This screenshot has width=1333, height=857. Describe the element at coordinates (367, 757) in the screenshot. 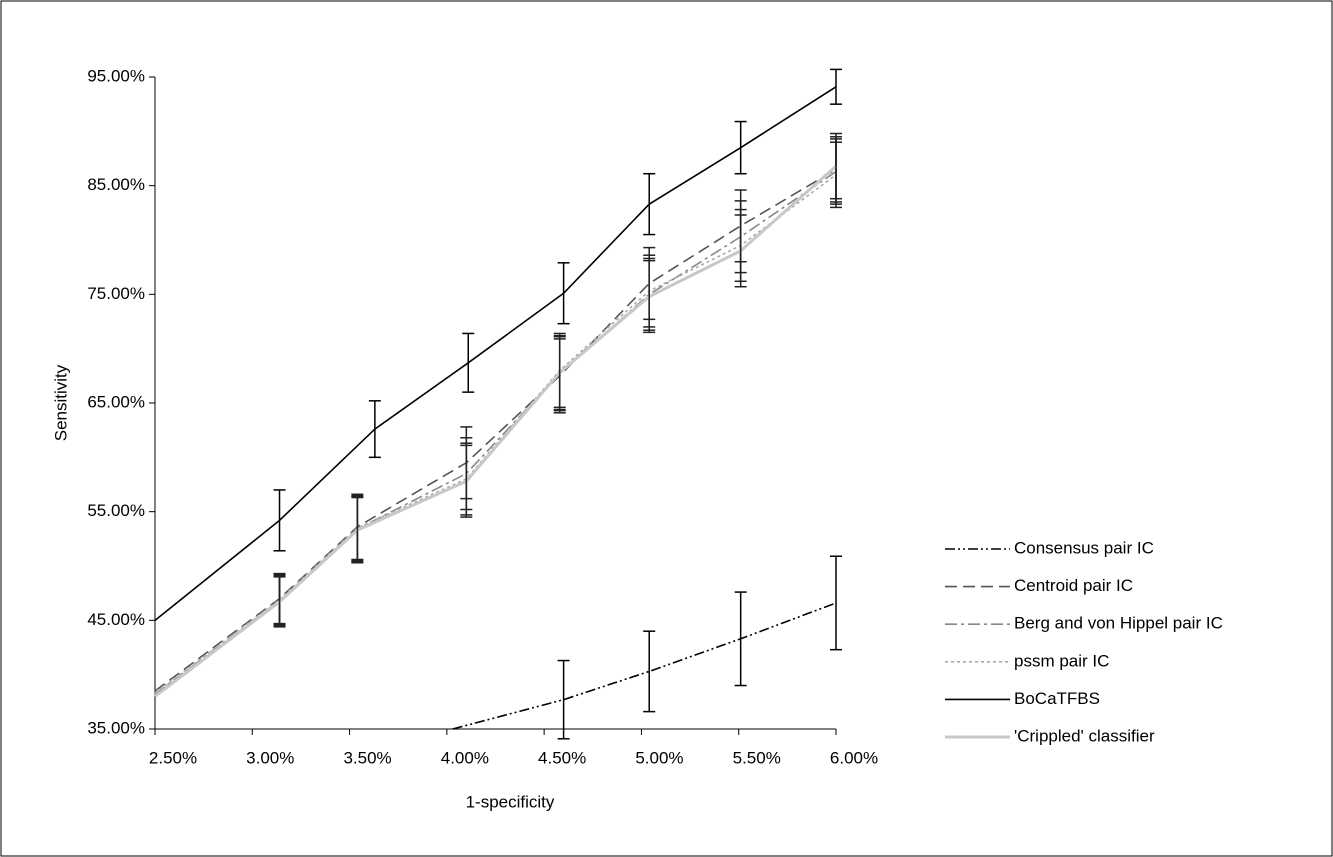

I see `x-tick-label: 3.50%` at that location.